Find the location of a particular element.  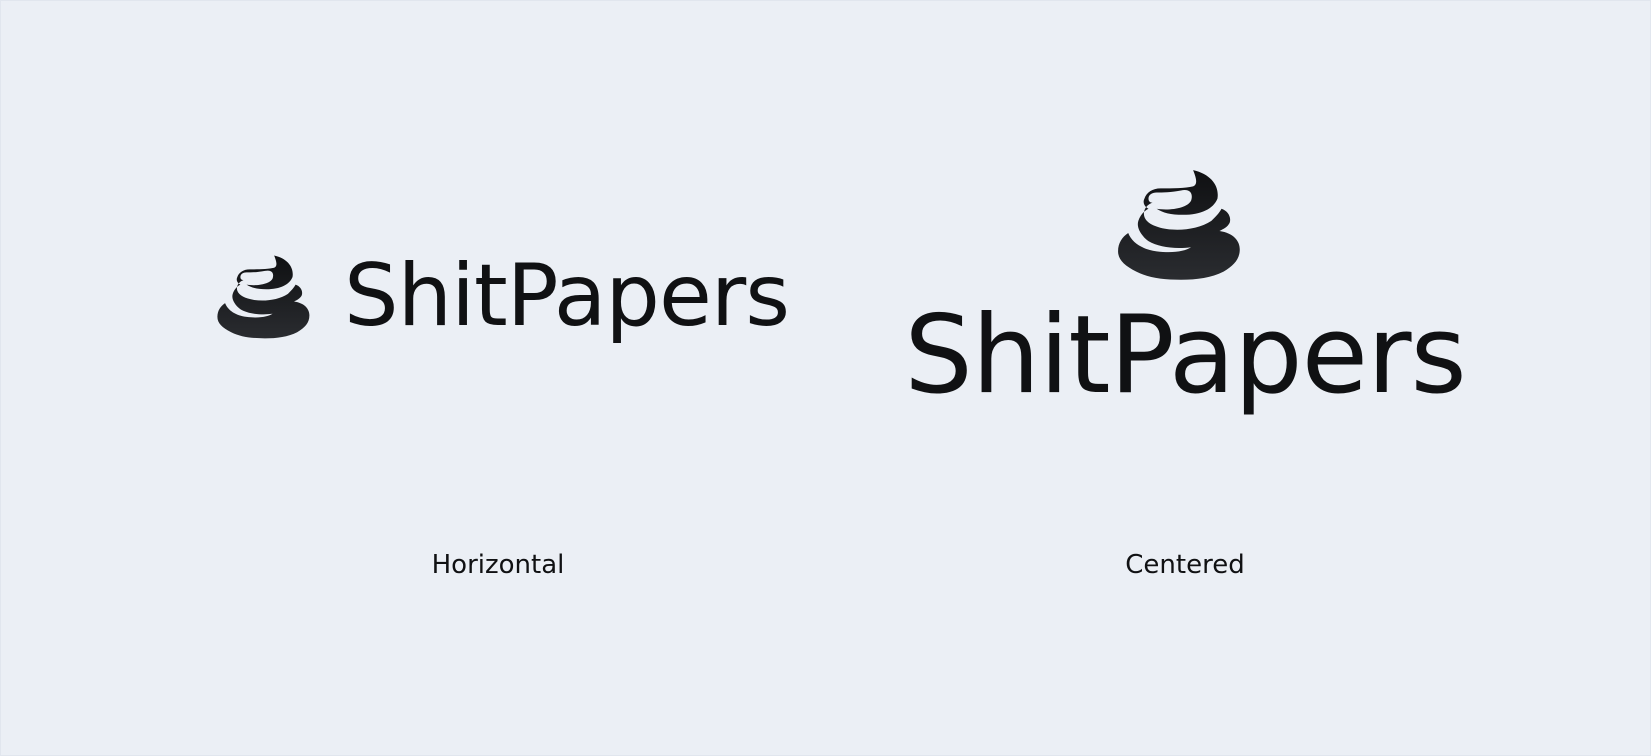

variant-label-horizontal: Horizontal is located at coordinates (498, 565).